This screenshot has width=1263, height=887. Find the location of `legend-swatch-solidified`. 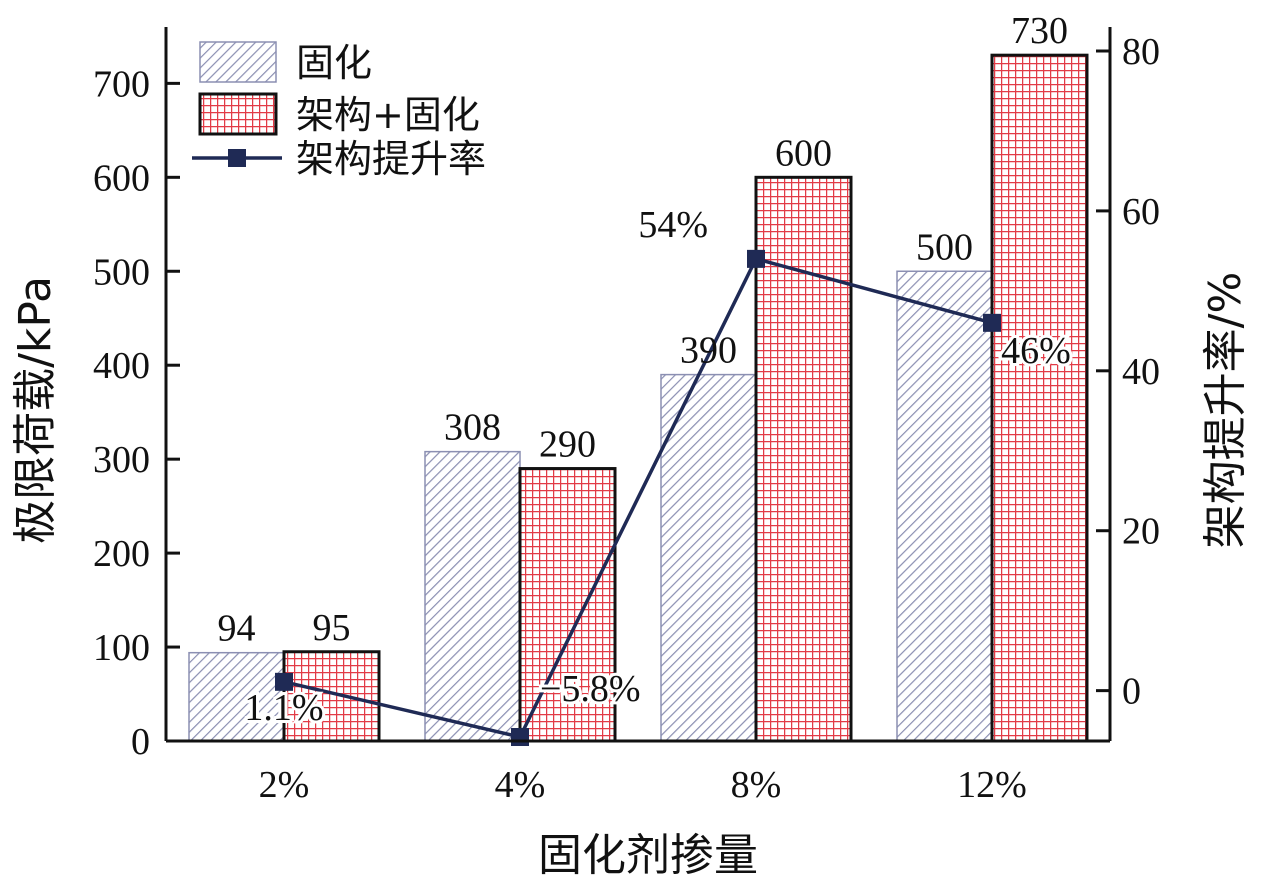

legend-swatch-solidified is located at coordinates (238, 62).